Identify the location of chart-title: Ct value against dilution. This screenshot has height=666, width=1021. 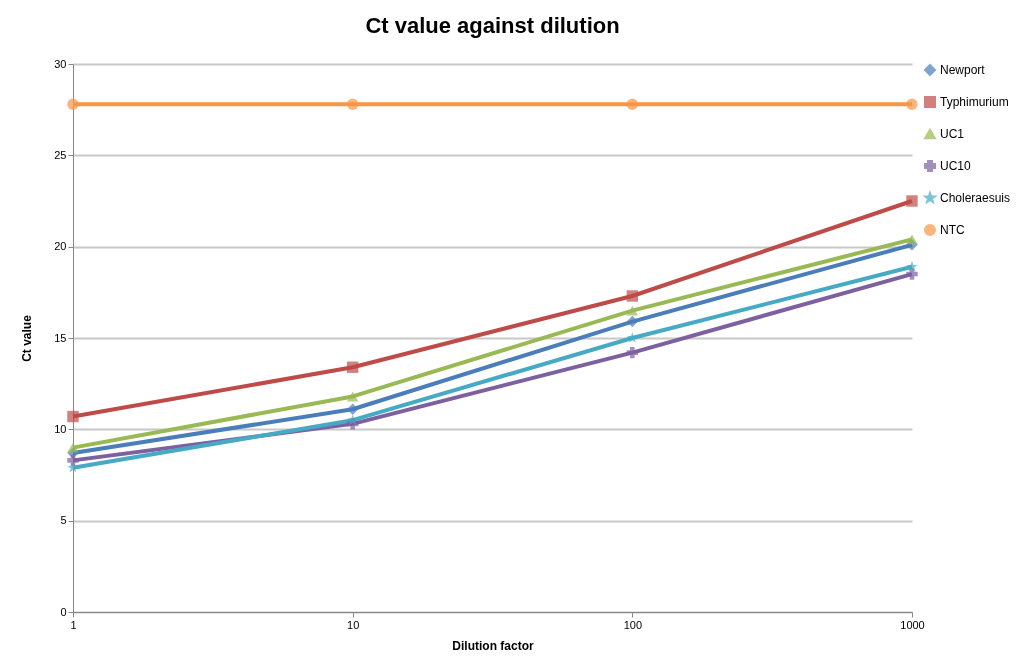
(492, 25).